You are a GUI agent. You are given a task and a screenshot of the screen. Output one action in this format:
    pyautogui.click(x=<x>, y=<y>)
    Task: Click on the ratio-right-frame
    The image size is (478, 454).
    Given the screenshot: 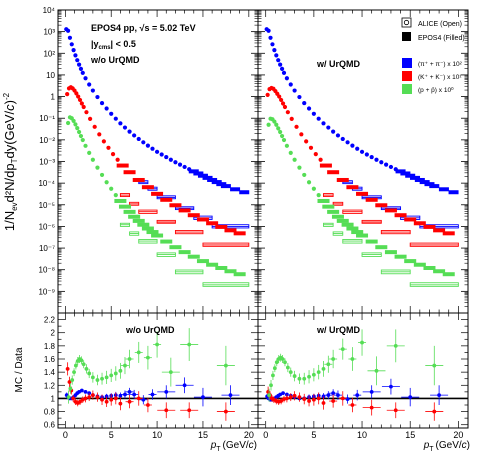 What is the action you would take?
    pyautogui.click(x=363, y=370)
    